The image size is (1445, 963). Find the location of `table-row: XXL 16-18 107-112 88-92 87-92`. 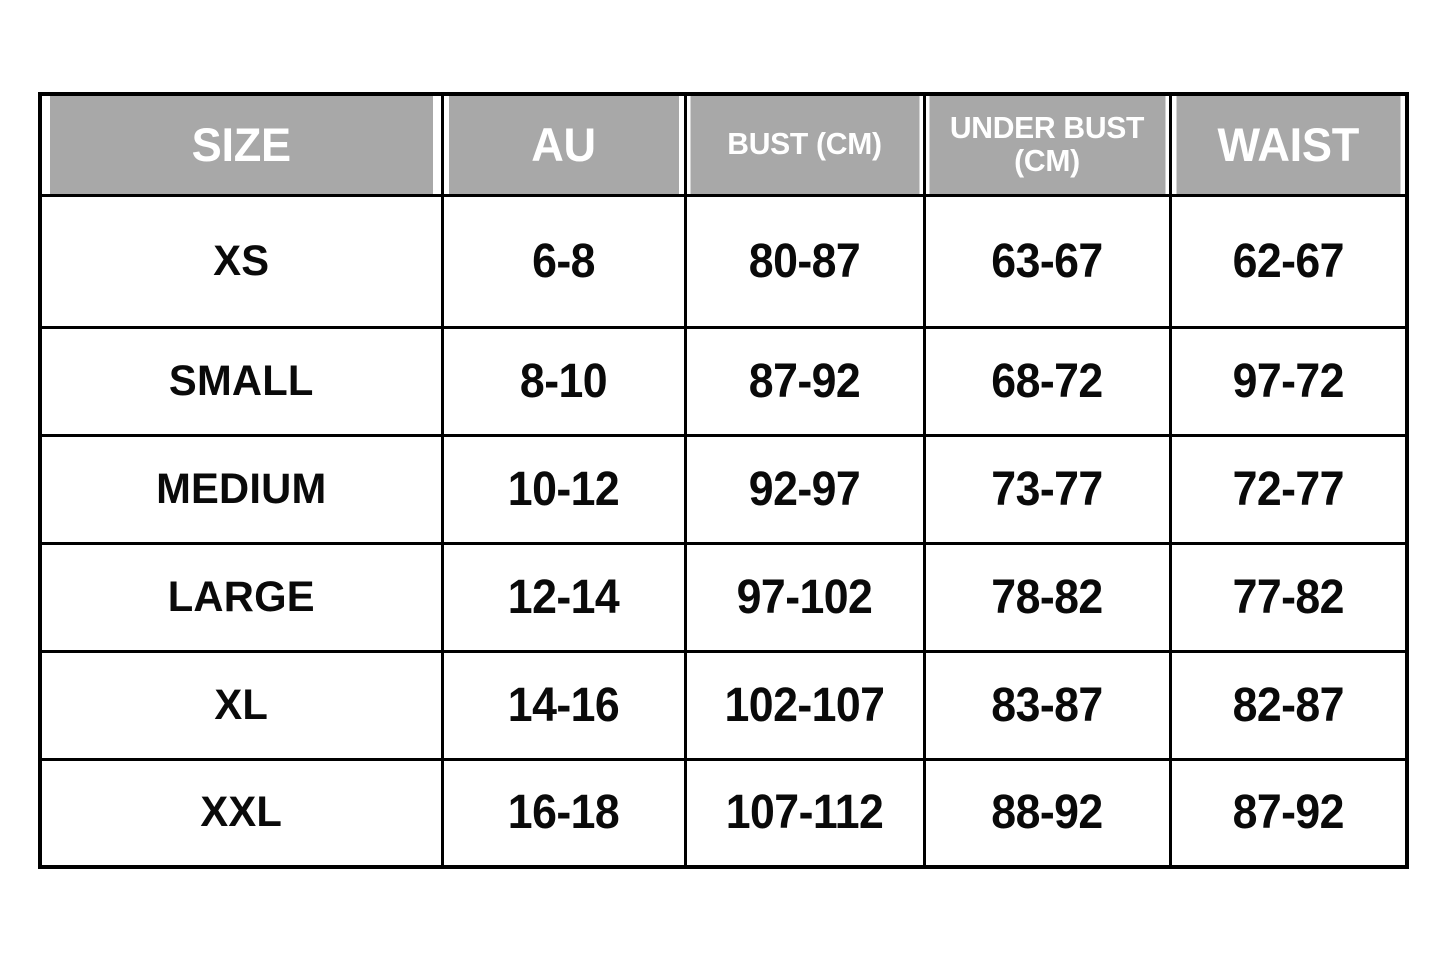

table-row: XXL 16-18 107-112 88-92 87-92 is located at coordinates (723, 813).